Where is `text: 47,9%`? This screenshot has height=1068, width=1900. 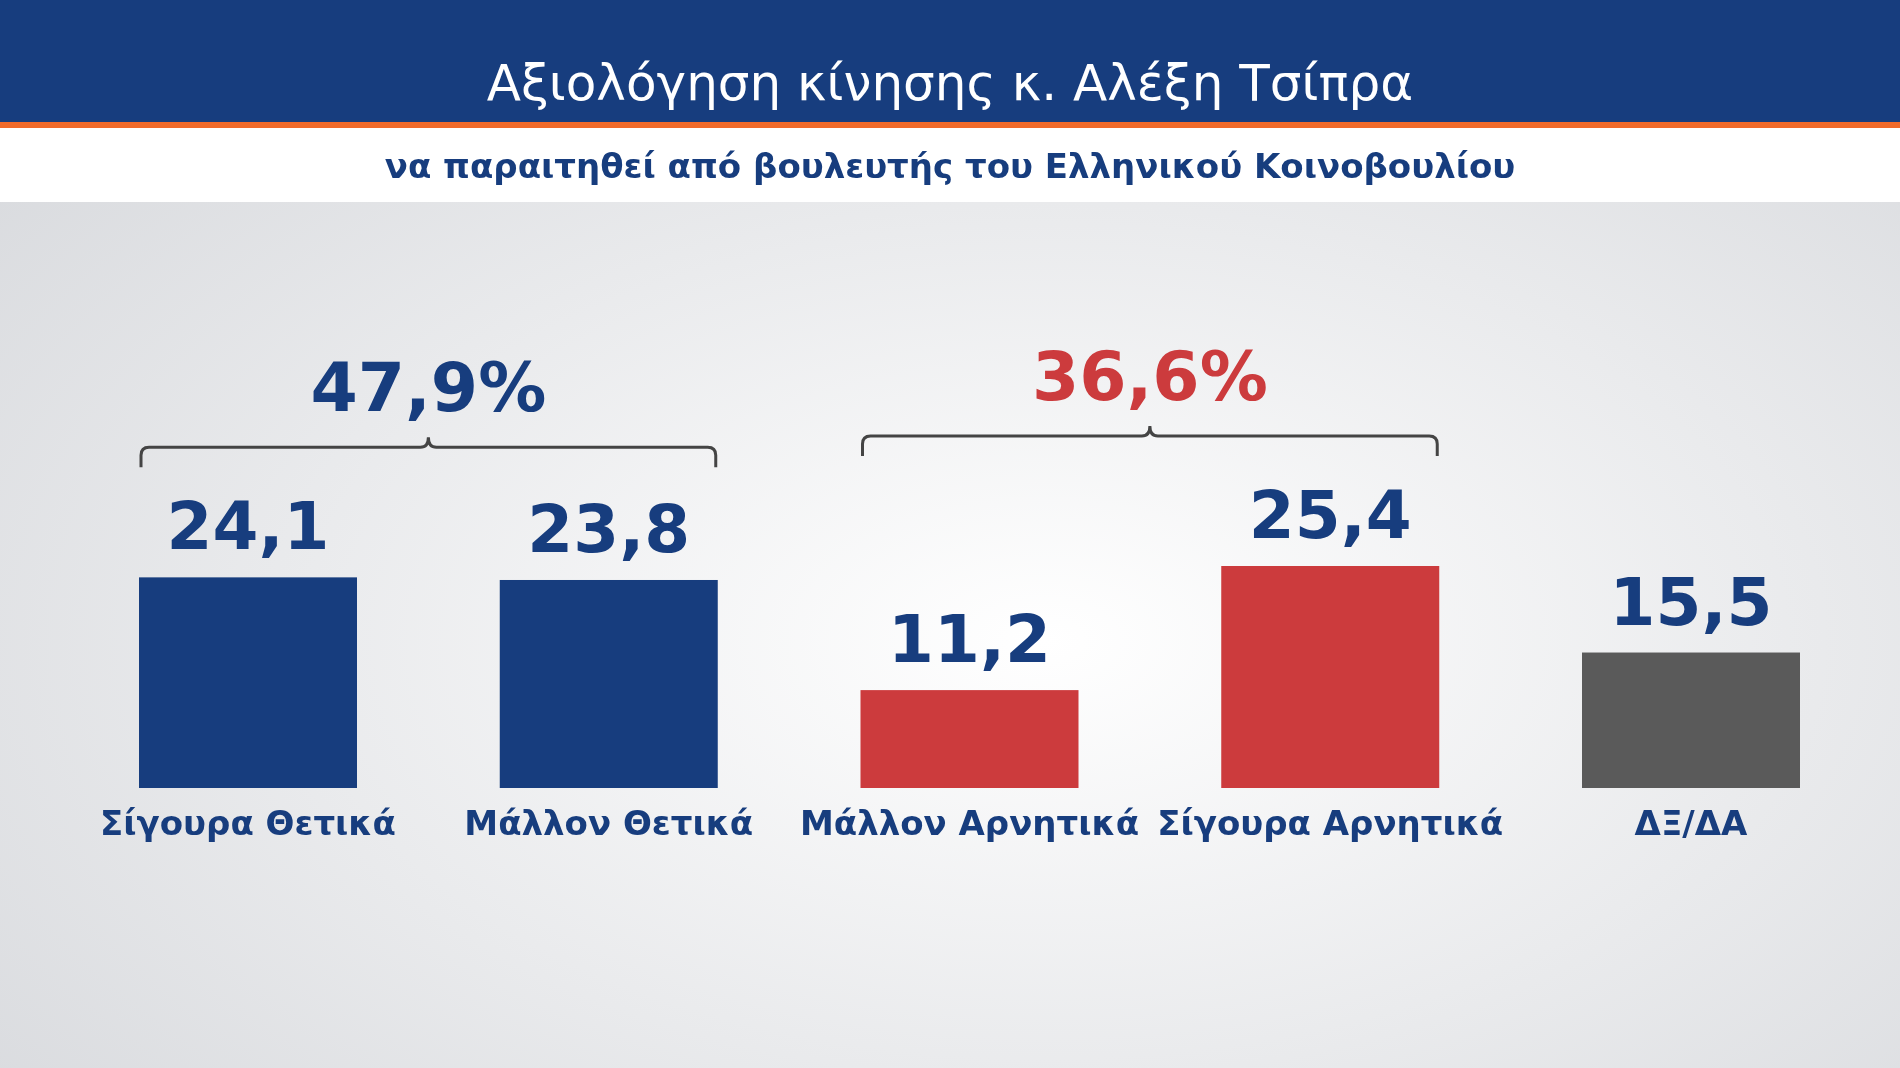
text: 47,9% is located at coordinates (428, 388).